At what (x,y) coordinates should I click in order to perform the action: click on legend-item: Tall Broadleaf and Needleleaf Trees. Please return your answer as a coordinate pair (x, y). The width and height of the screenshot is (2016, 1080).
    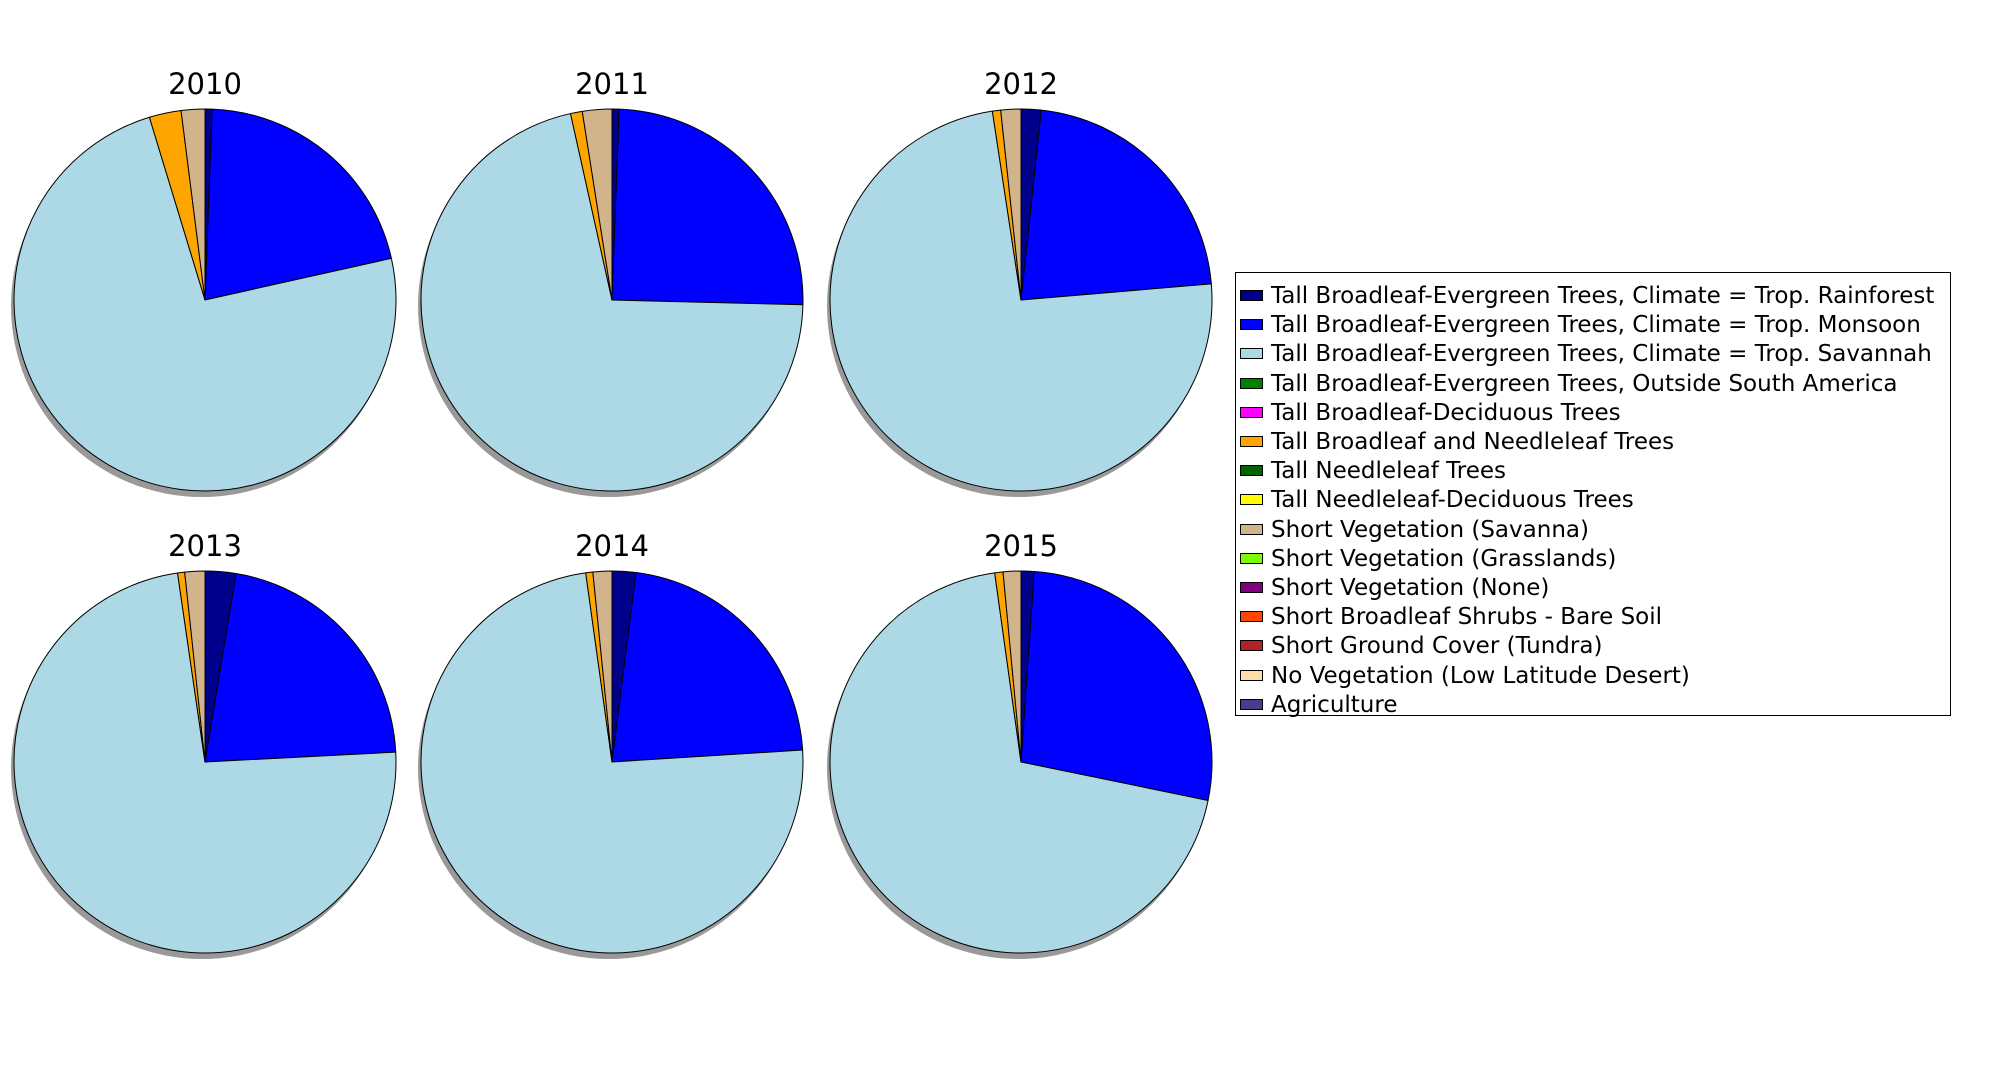
    Looking at the image, I should click on (1593, 443).